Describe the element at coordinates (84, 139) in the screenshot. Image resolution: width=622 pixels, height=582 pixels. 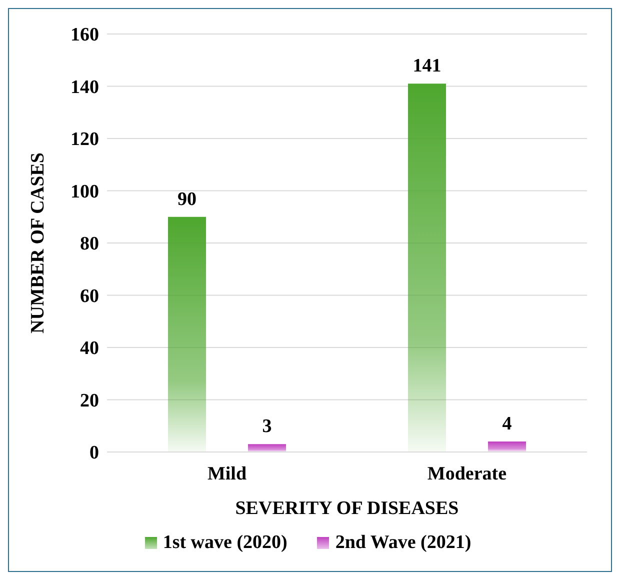
I see `y-tick-label: 120` at that location.